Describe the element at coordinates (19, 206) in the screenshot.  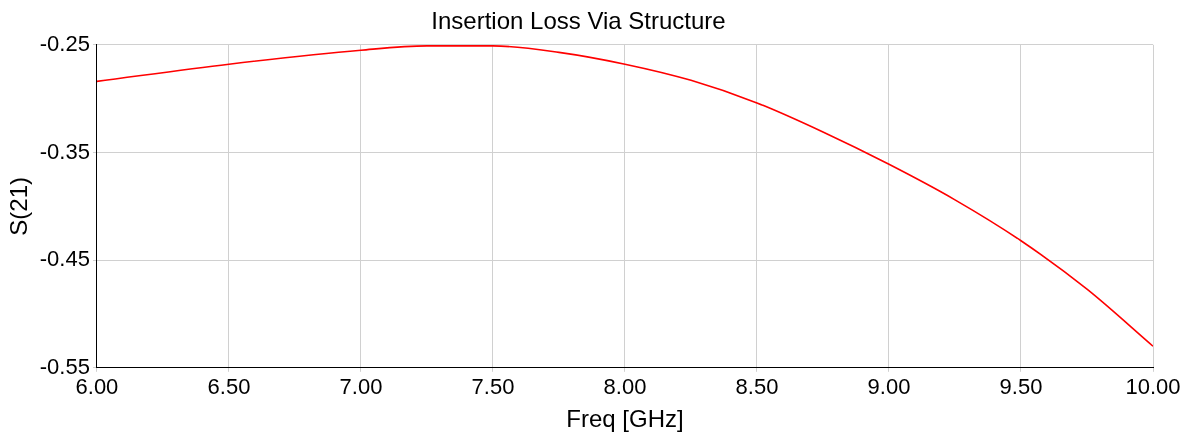
I see `y-axis-title: S(21)` at that location.